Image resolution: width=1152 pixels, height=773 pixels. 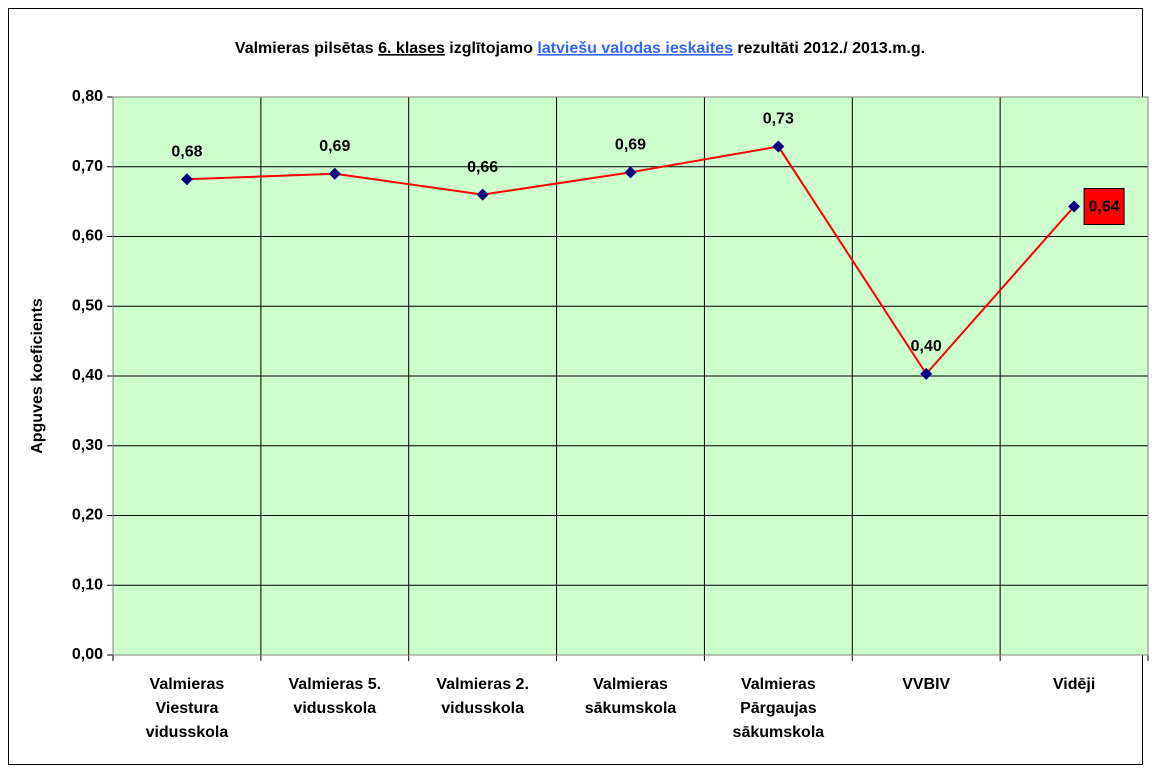 I want to click on title-part: izglītojamo, so click(x=491, y=48).